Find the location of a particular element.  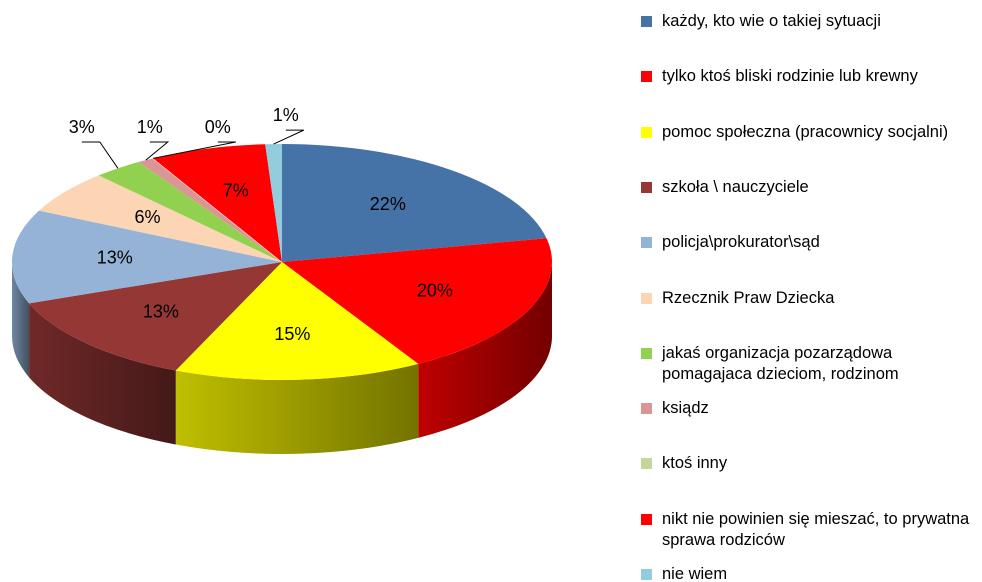

legend-label: policja\prokurator\sąd is located at coordinates (741, 242).